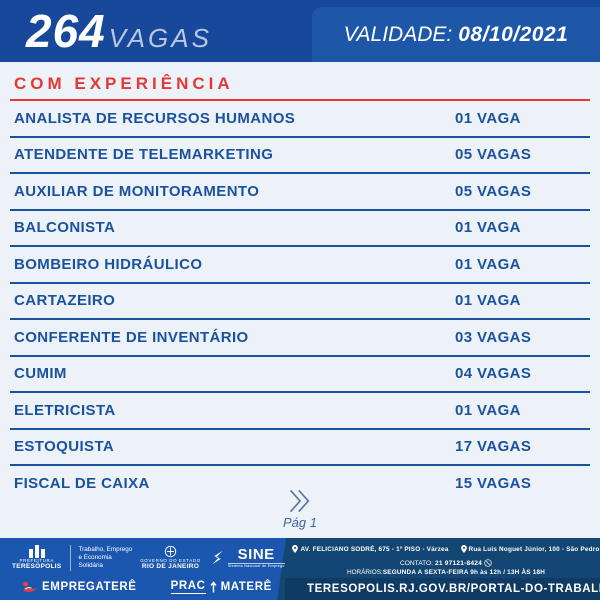 The image size is (600, 600). What do you see at coordinates (36, 552) in the screenshot?
I see `castle-icon` at bounding box center [36, 552].